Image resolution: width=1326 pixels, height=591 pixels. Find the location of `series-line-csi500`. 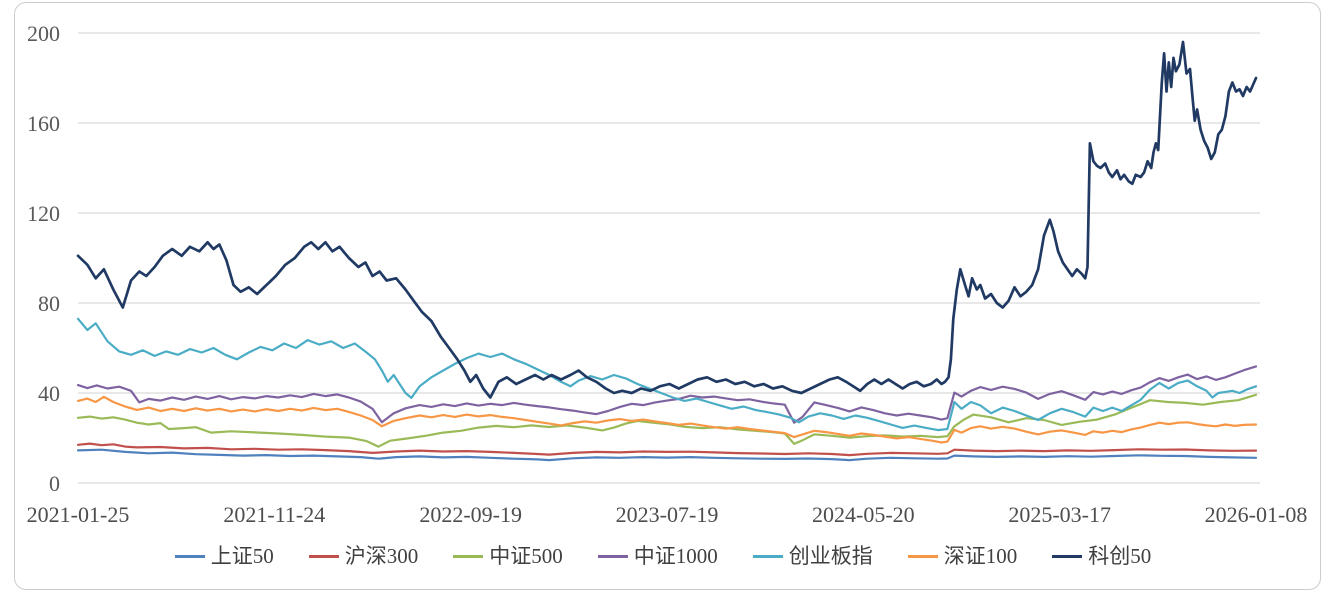

series-line-csi500 is located at coordinates (667, 420).